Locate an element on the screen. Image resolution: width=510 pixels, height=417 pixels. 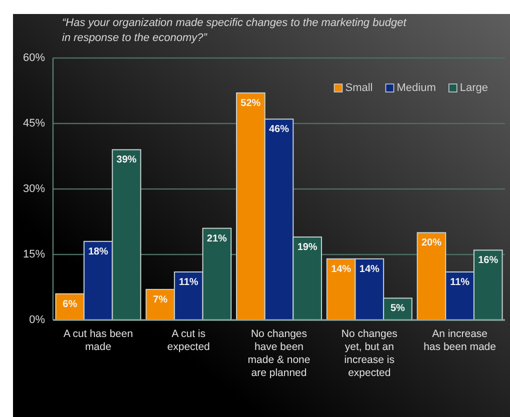
x-tick-label: No changes have been made & none are planned is located at coordinates (279, 353).